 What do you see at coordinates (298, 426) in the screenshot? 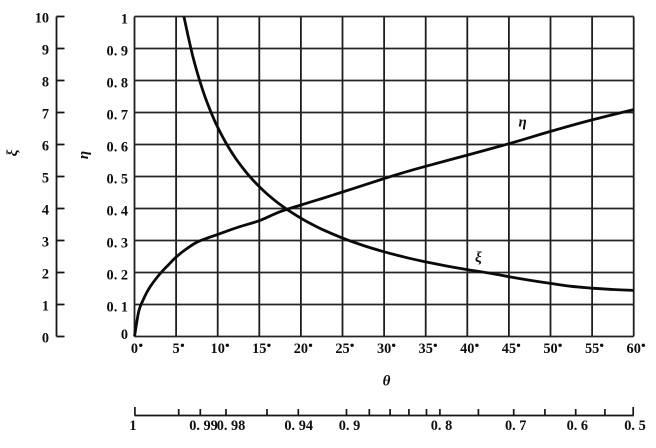
I see `svg-text: 0. 94` at bounding box center [298, 426].